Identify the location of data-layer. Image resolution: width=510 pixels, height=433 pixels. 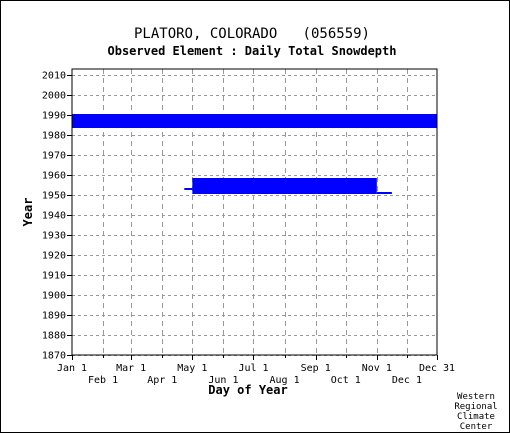
(254, 154).